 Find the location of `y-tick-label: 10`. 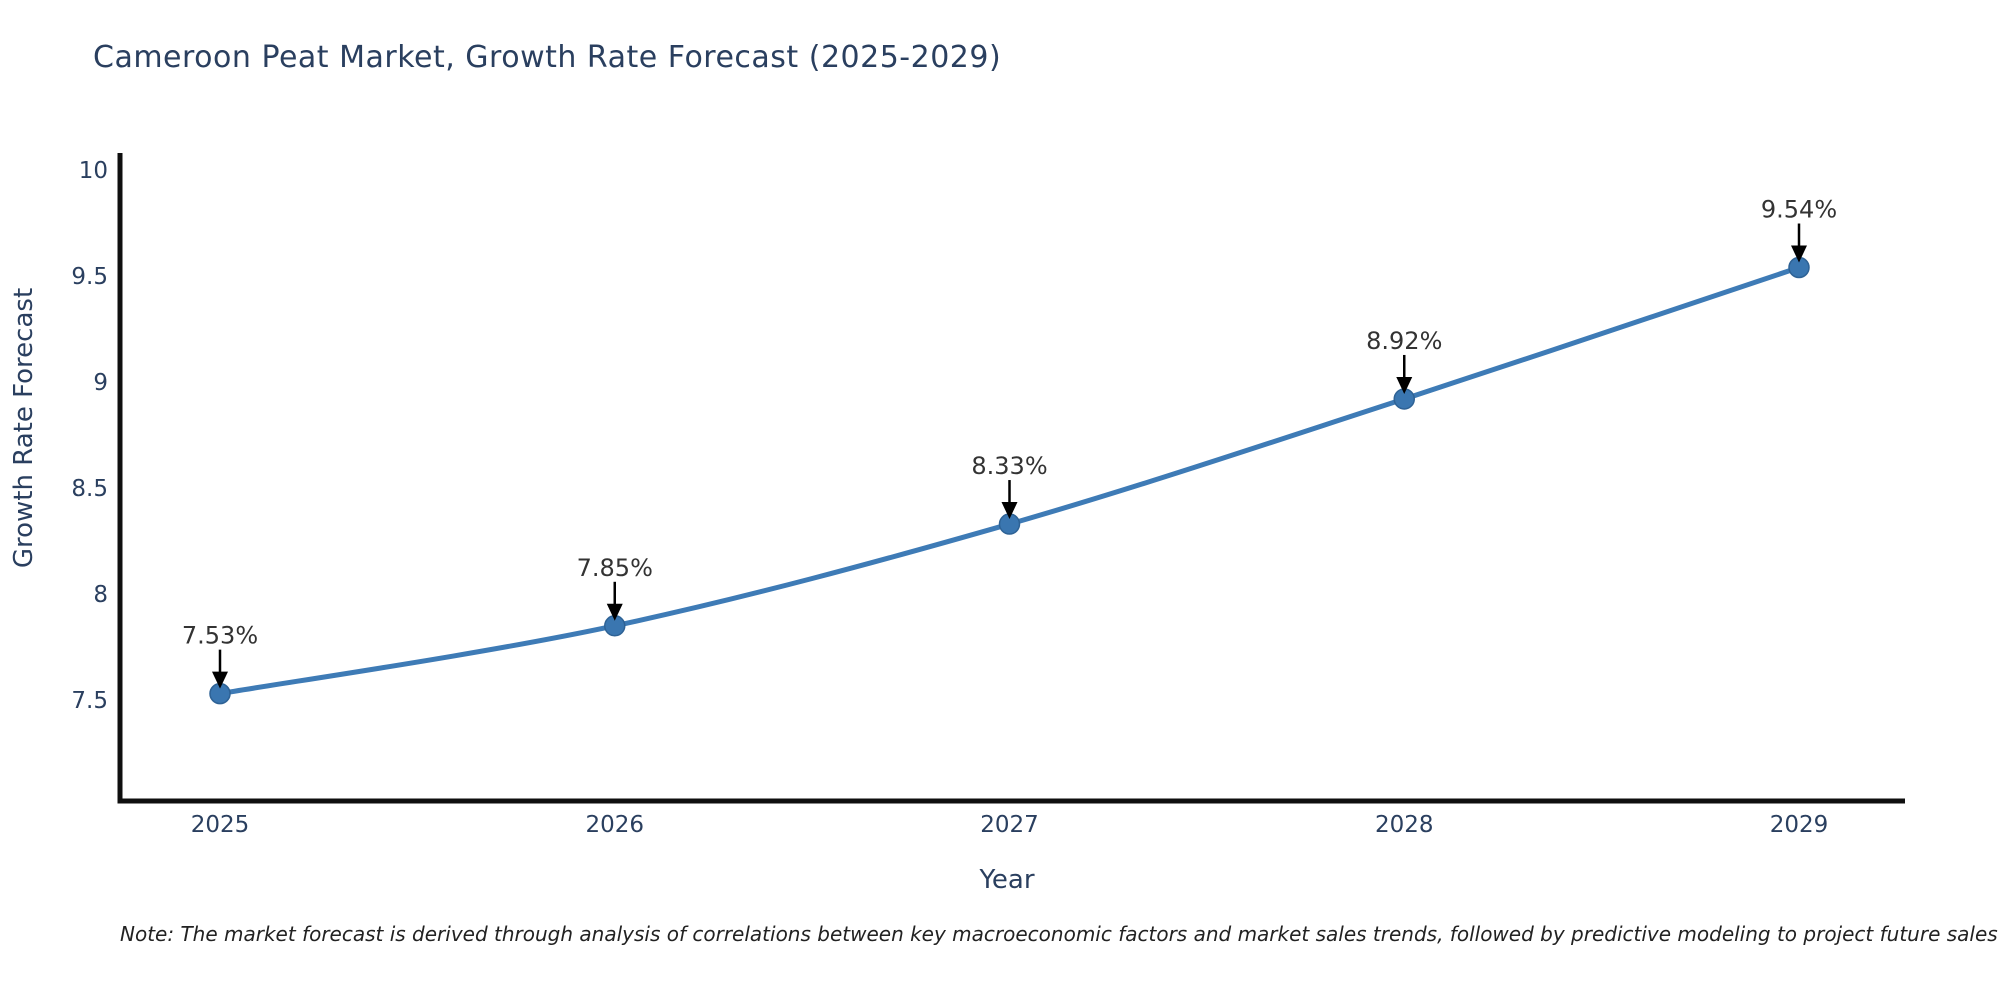

y-tick-label: 10 is located at coordinates (93, 171).